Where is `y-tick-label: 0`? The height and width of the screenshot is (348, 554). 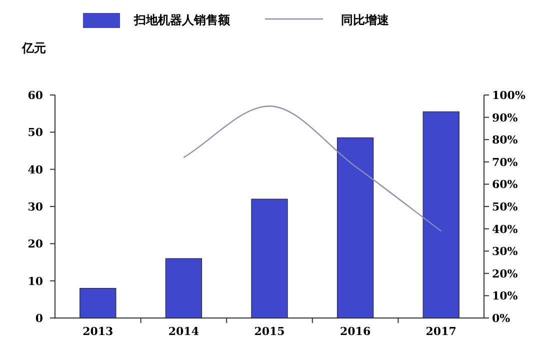
y-tick-label: 0 is located at coordinates (39, 318).